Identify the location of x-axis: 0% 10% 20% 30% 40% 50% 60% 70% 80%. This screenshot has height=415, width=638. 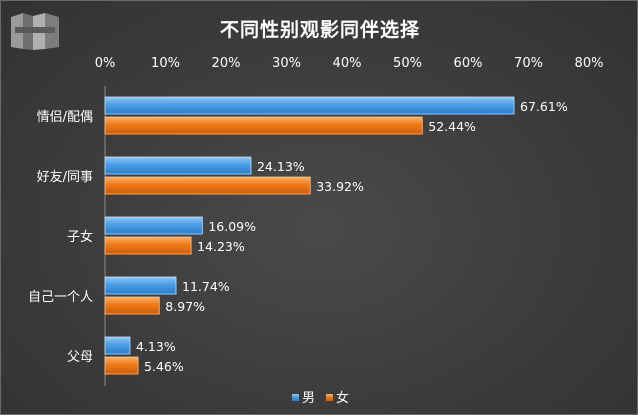
(349, 63).